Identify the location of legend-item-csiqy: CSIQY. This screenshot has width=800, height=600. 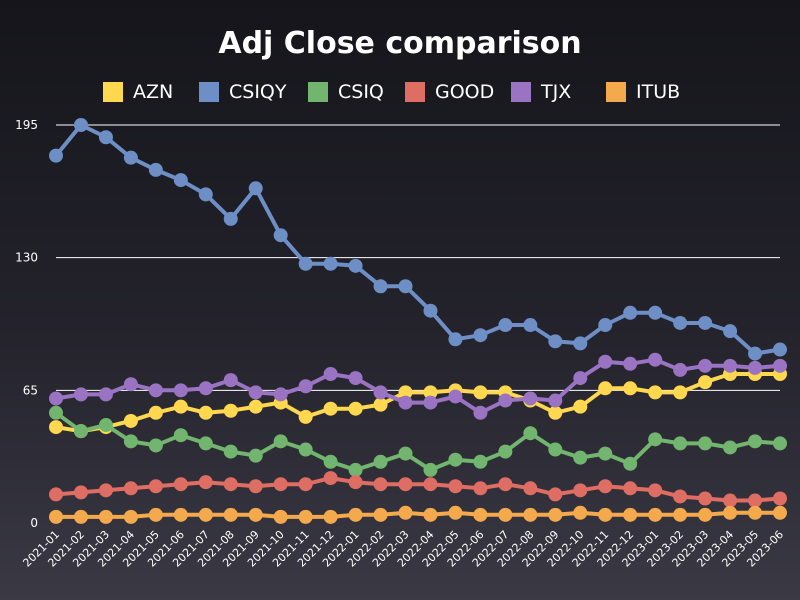
(243, 92).